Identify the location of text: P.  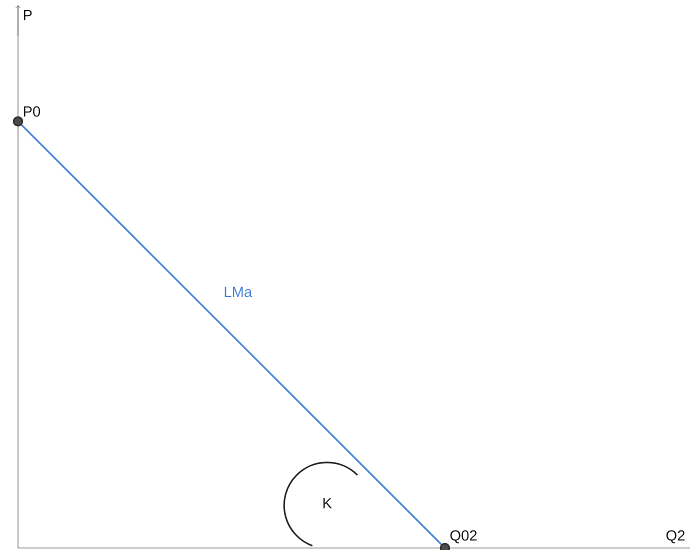
(28, 15).